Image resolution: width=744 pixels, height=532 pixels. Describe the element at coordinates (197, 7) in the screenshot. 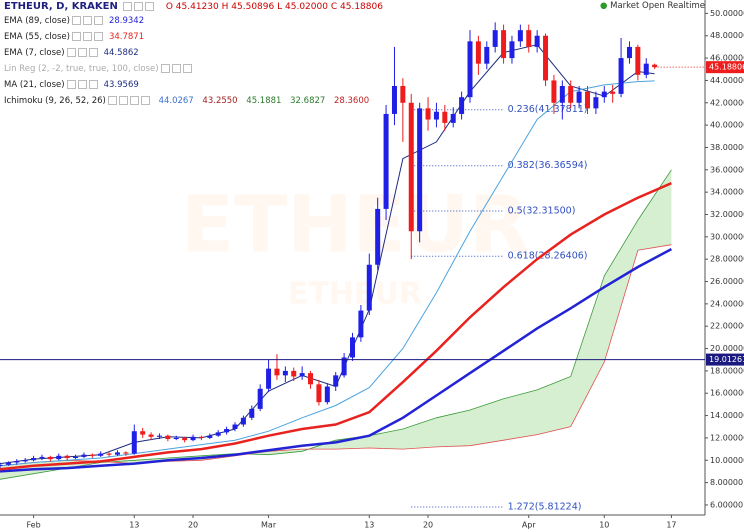

I see `ohlc-value: 45.41230` at that location.